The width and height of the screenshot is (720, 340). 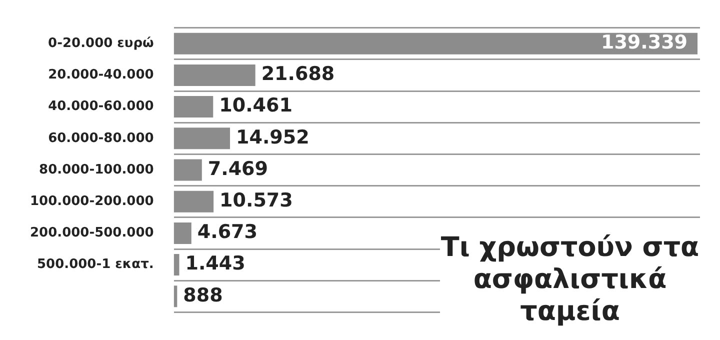 What do you see at coordinates (227, 232) in the screenshot?
I see `data-label: 4.673` at bounding box center [227, 232].